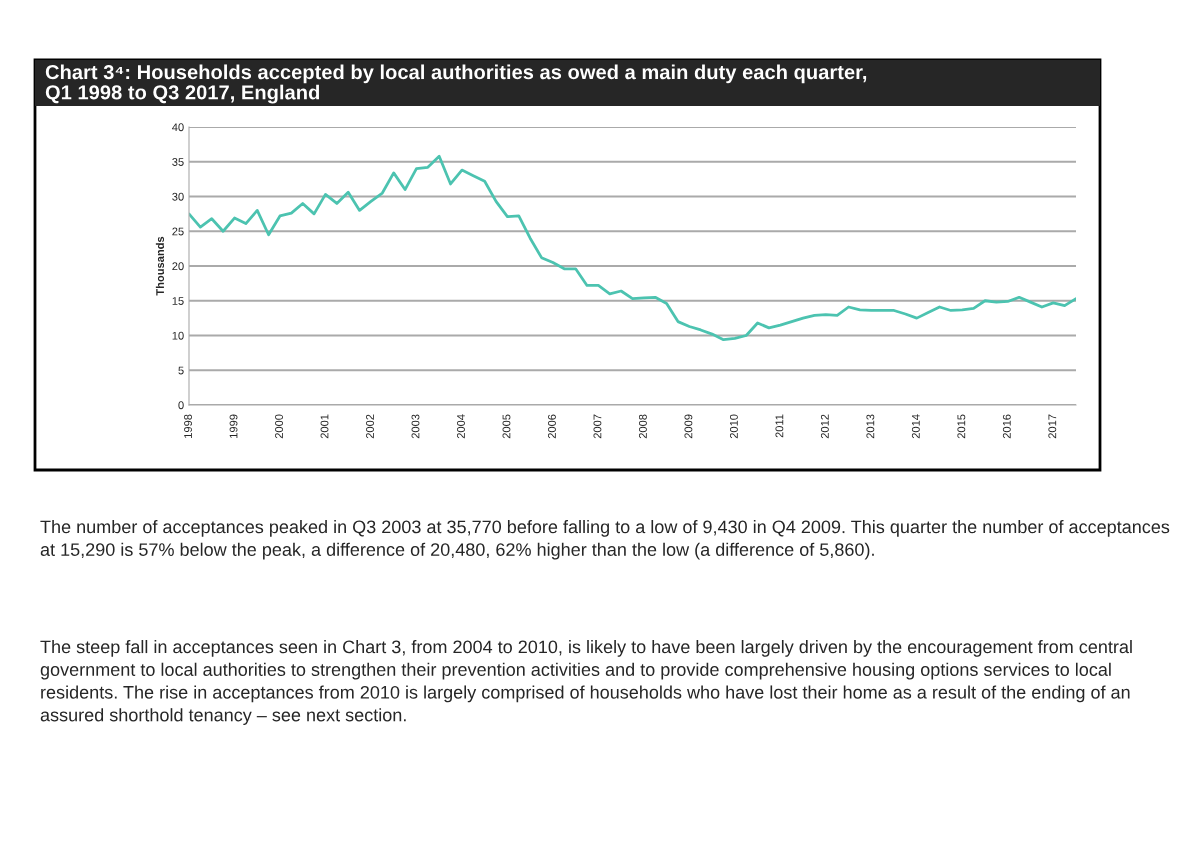 The height and width of the screenshot is (847, 1186). Describe the element at coordinates (1052, 426) in the screenshot. I see `x-tick-label: 2017` at that location.